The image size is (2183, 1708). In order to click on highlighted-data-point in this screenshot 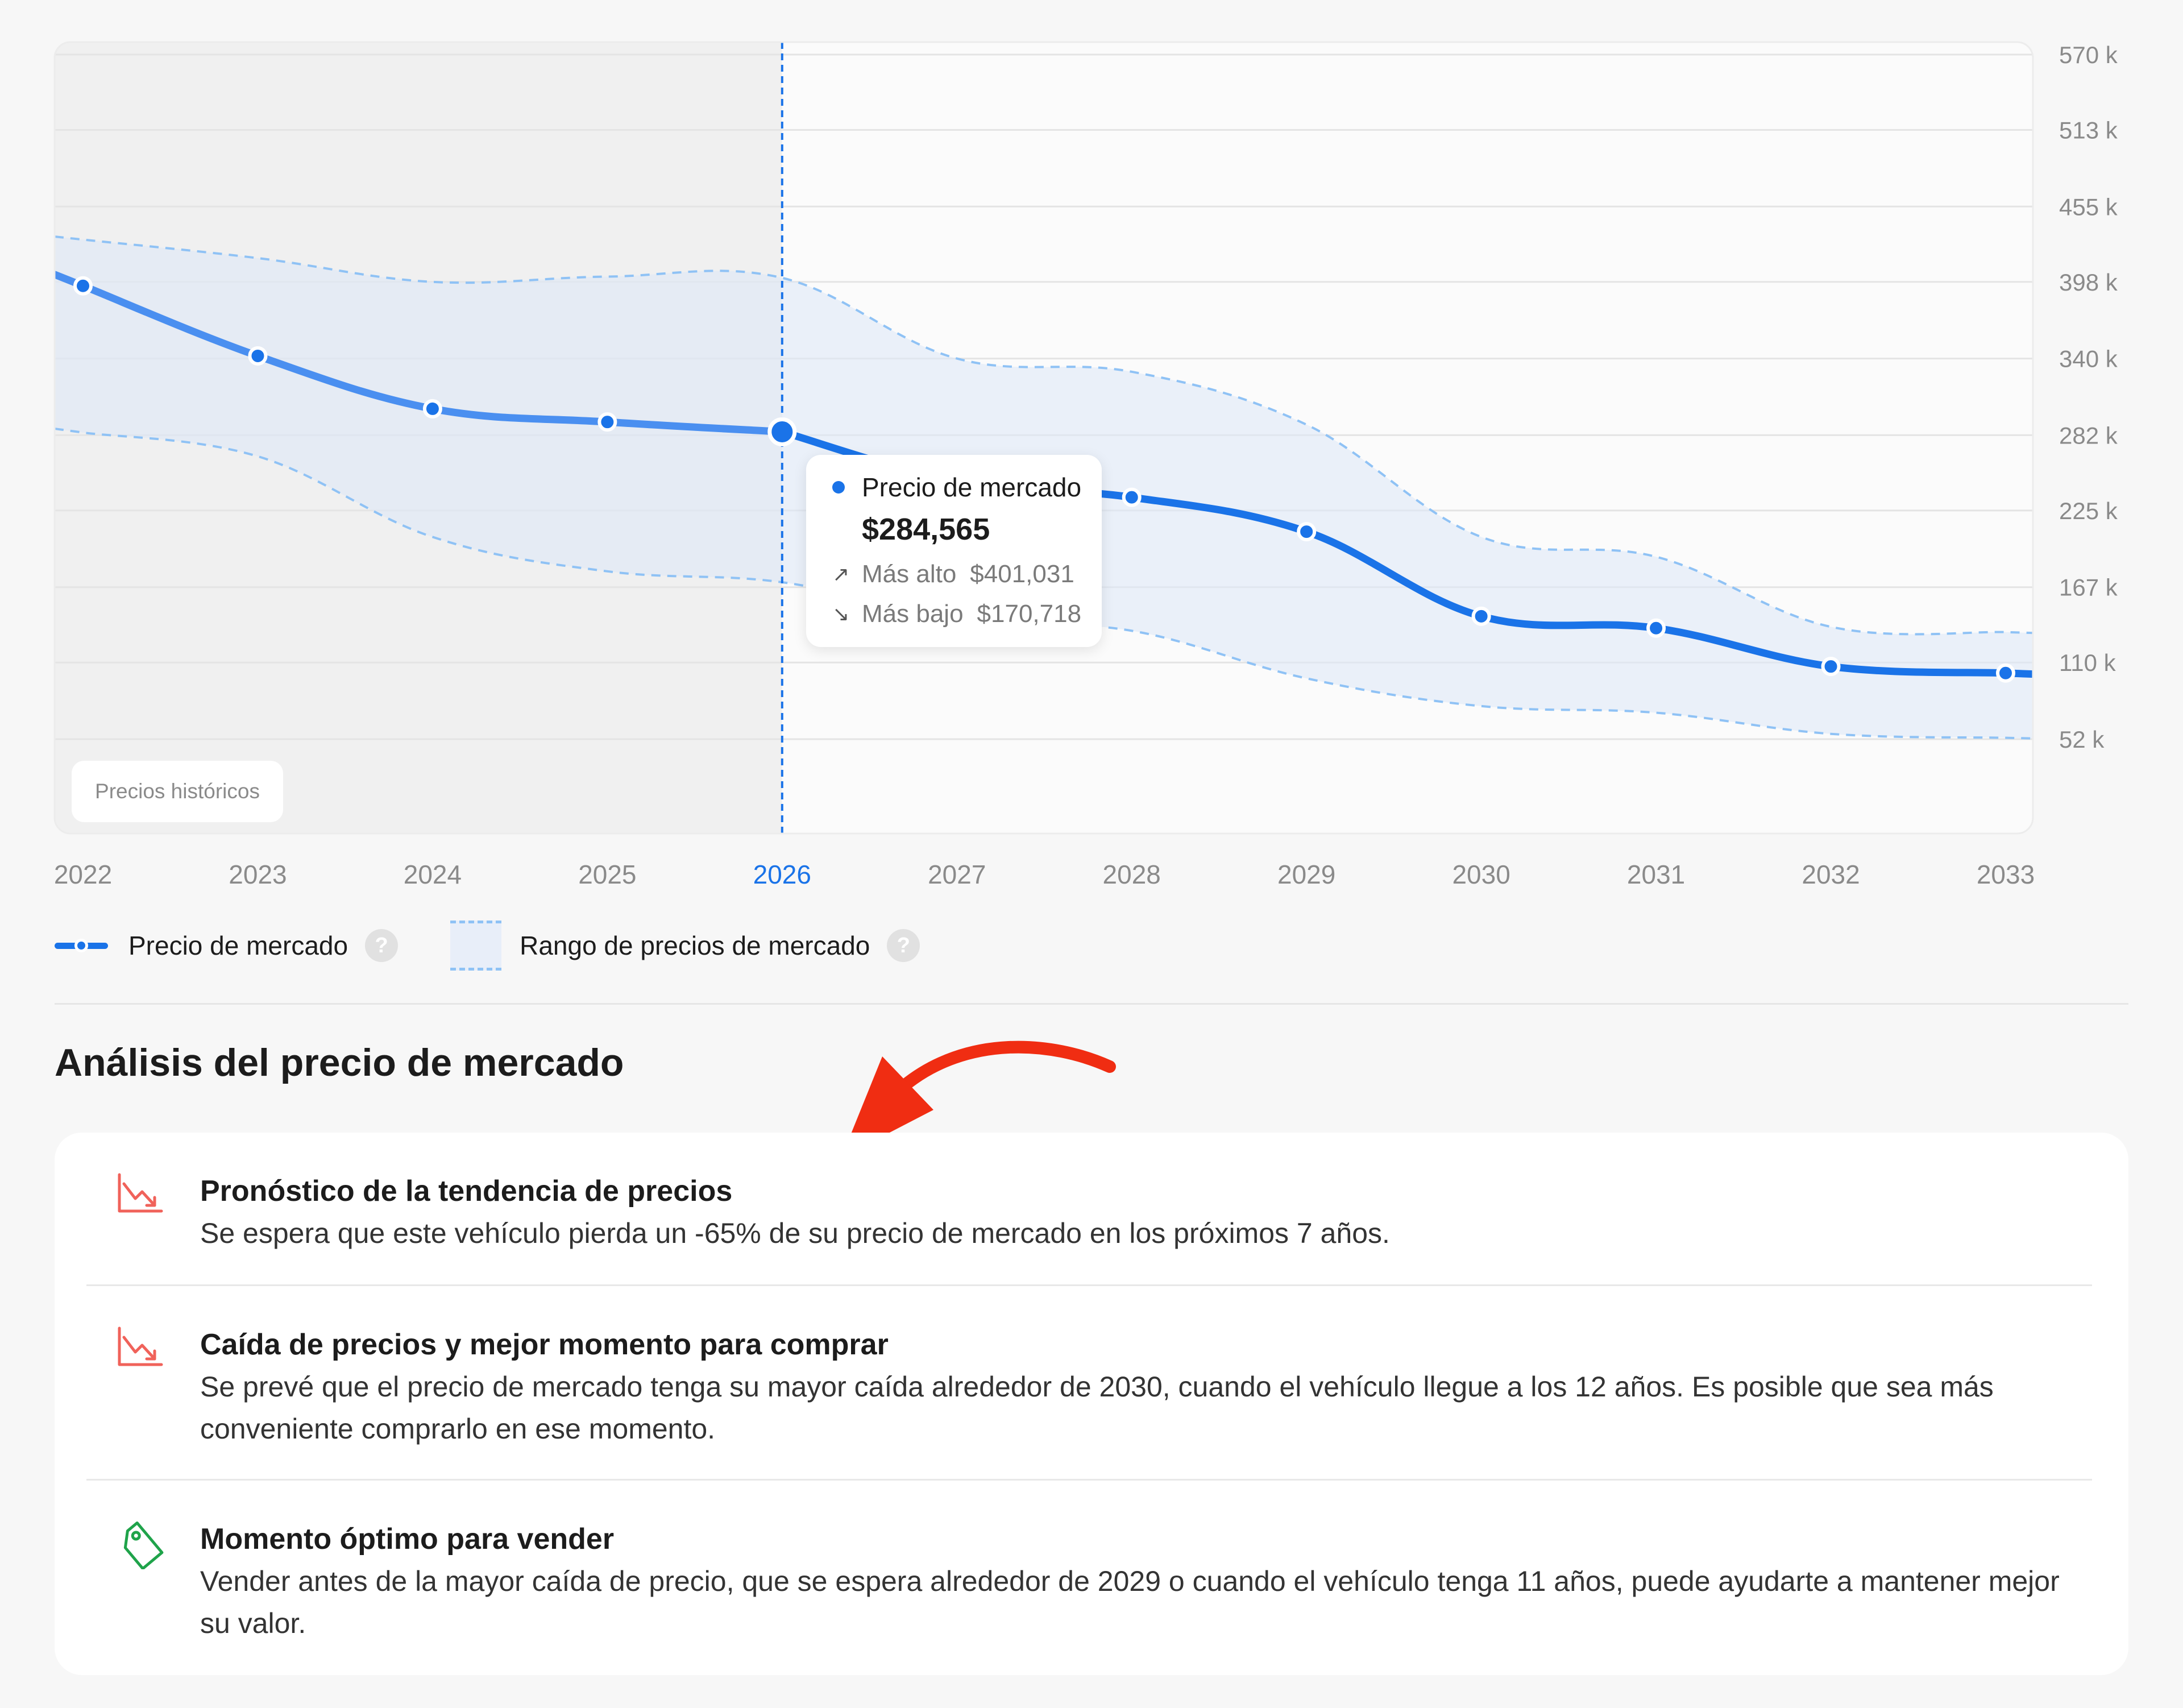, I will do `click(782, 431)`.